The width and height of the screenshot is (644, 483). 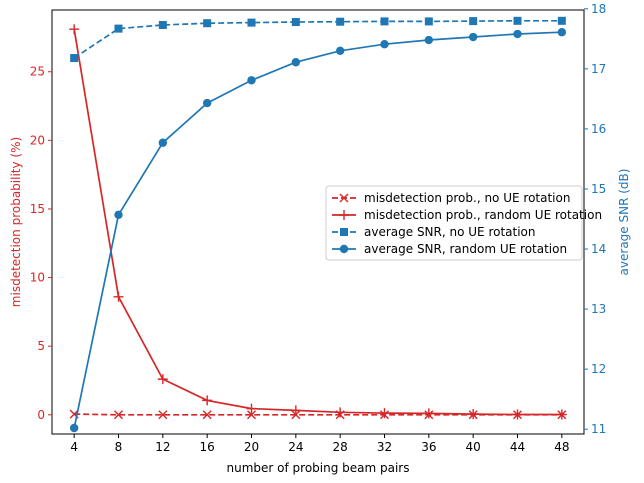 What do you see at coordinates (450, 232) in the screenshot?
I see `legend-label: average SNR, no UE rotation` at bounding box center [450, 232].